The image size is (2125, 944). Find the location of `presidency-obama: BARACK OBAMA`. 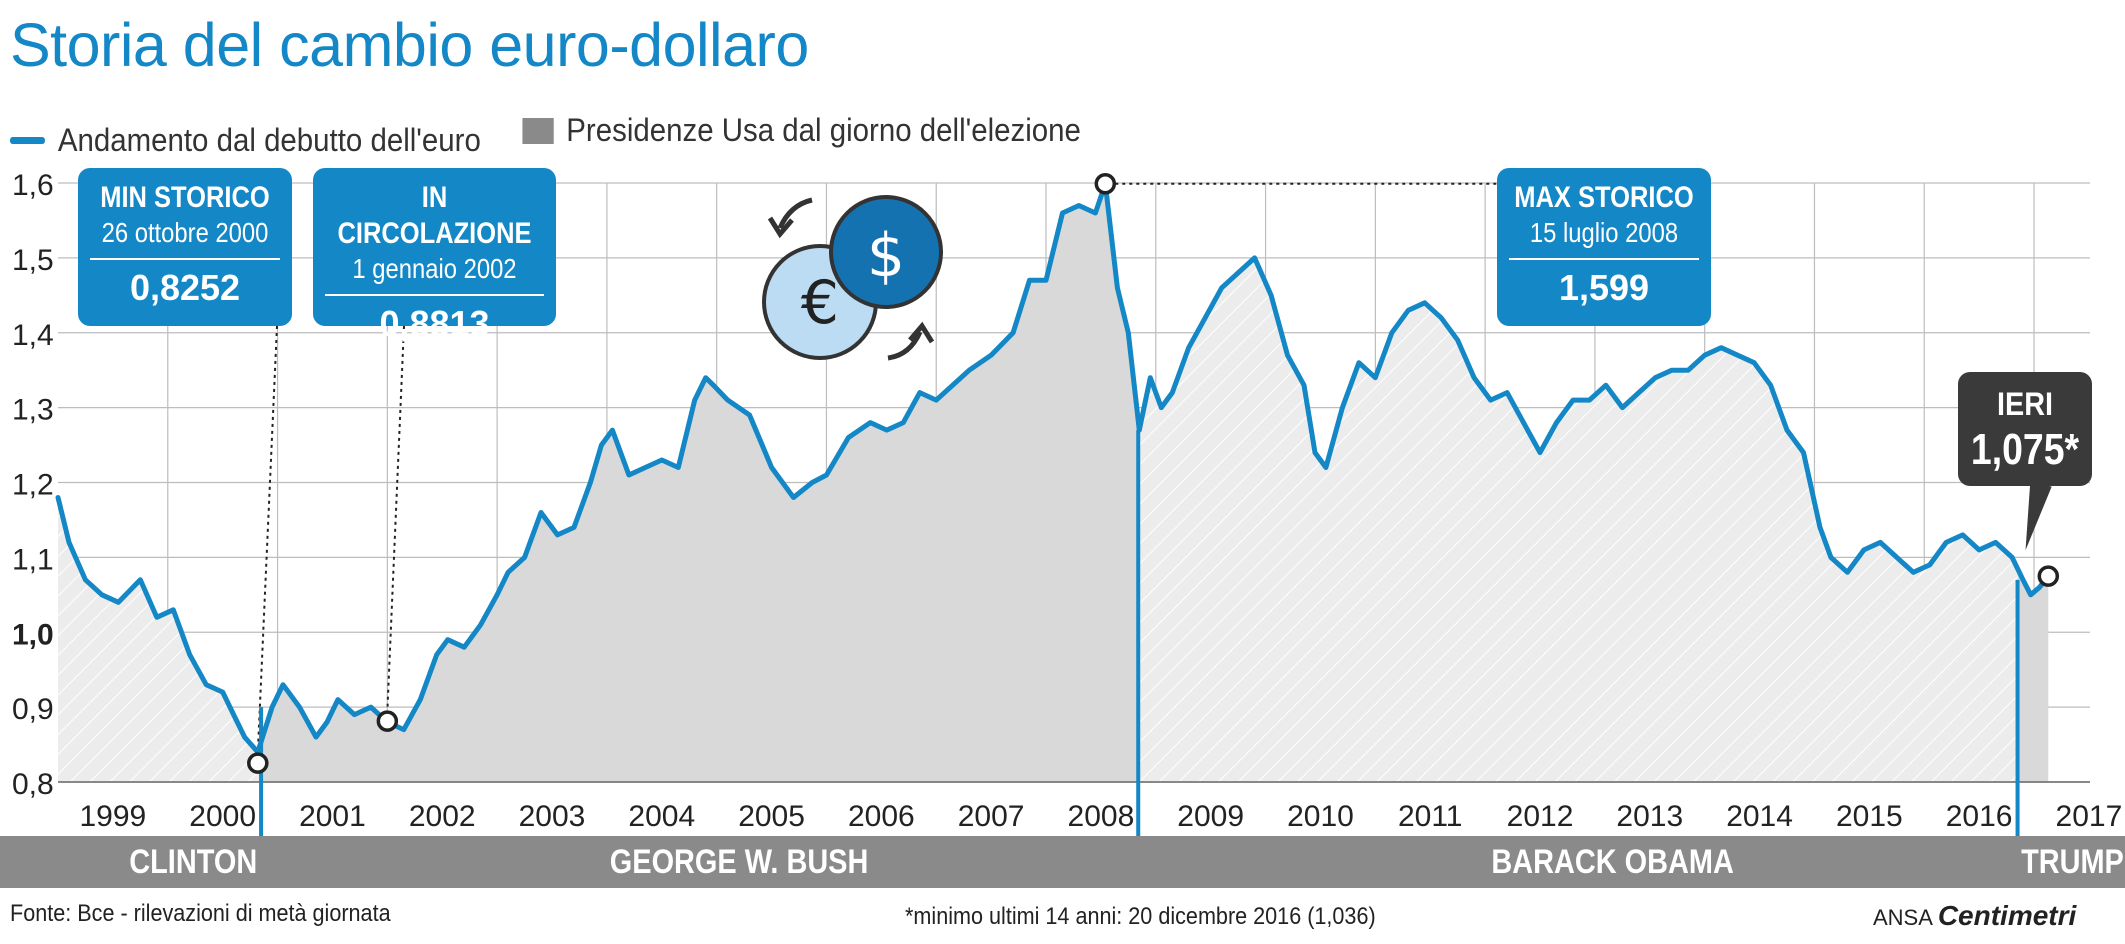

presidency-obama: BARACK OBAMA is located at coordinates (1612, 862).